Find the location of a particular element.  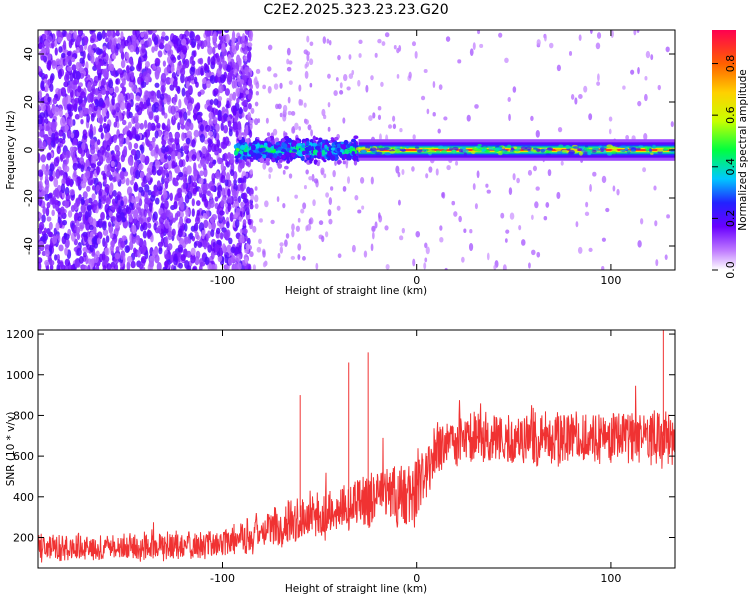

x-tick-label: 0 is located at coordinates (416, 280).